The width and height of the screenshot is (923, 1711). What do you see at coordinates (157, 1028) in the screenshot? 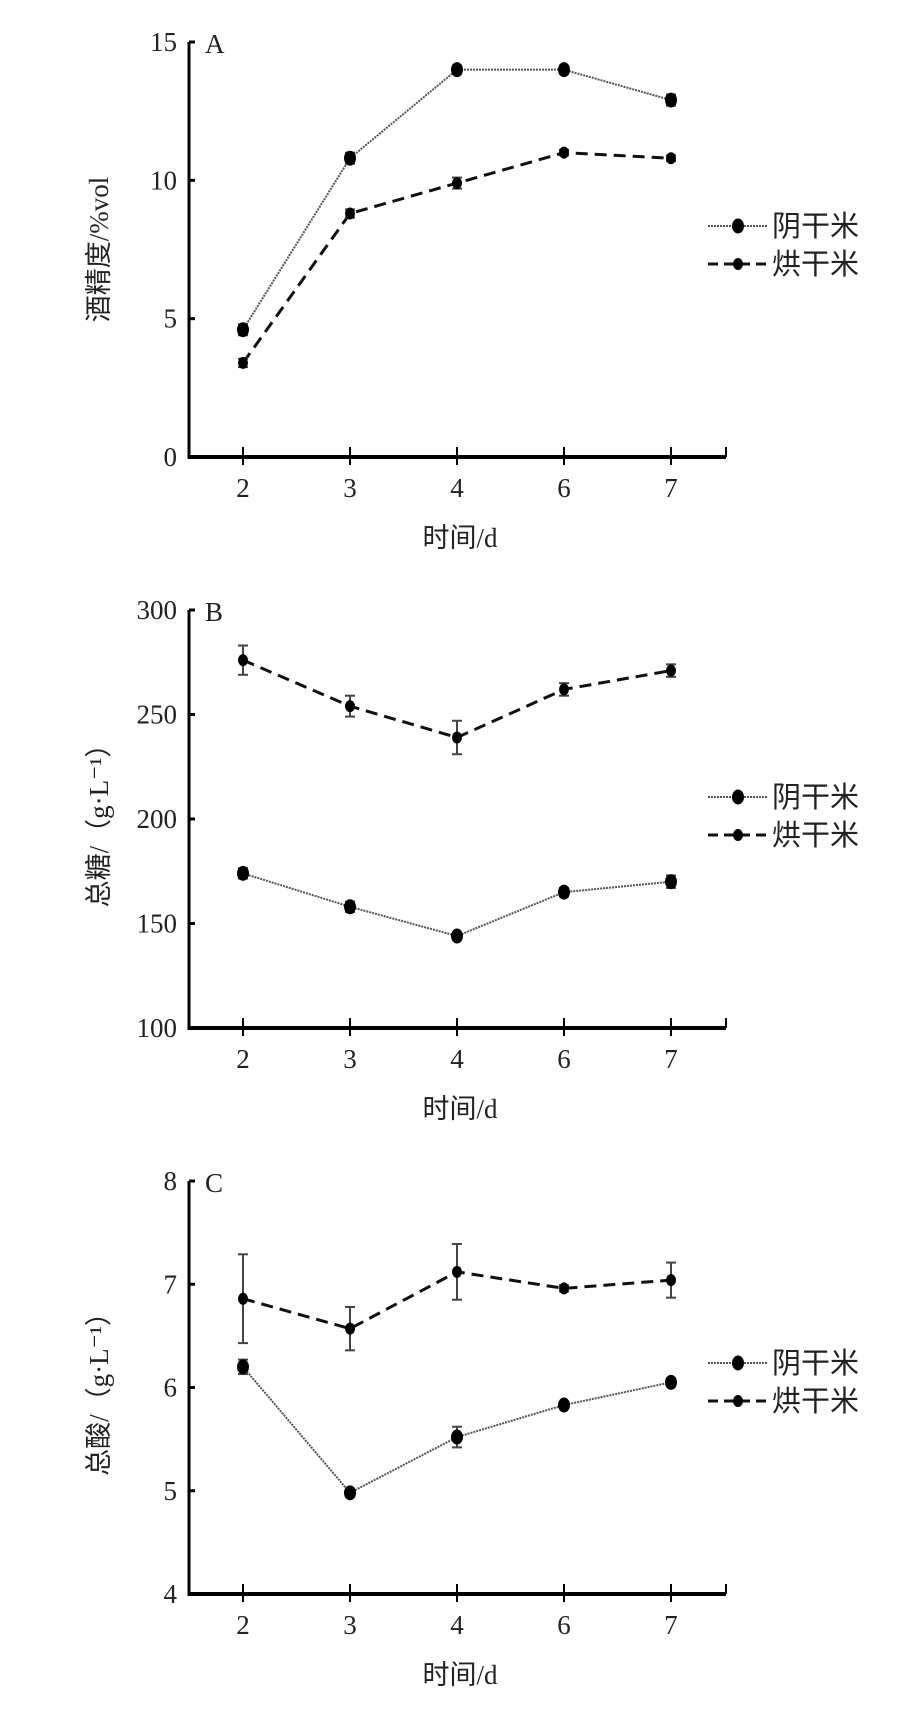
I see `y-tick-label: 100` at bounding box center [157, 1028].